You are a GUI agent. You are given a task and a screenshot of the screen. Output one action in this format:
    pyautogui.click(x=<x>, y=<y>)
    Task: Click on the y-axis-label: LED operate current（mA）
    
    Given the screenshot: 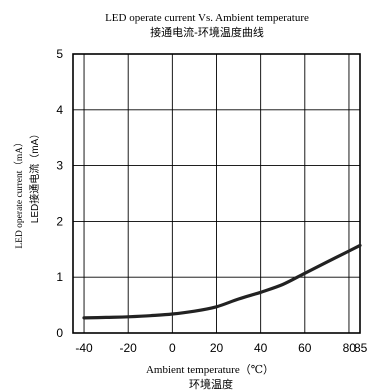 What is the action you would take?
    pyautogui.click(x=19, y=192)
    